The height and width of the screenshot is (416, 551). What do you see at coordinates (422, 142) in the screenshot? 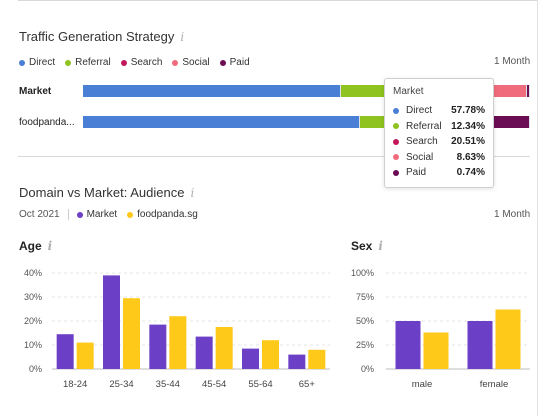
I see `tooltip-name: Search` at bounding box center [422, 142].